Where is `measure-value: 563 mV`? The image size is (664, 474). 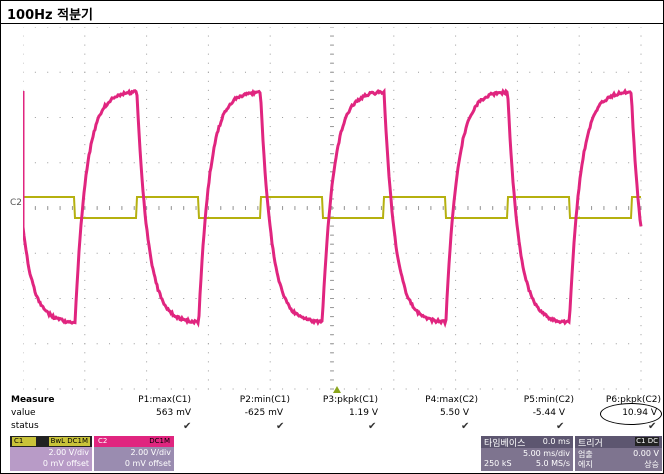 measure-value: 563 mV is located at coordinates (151, 413).